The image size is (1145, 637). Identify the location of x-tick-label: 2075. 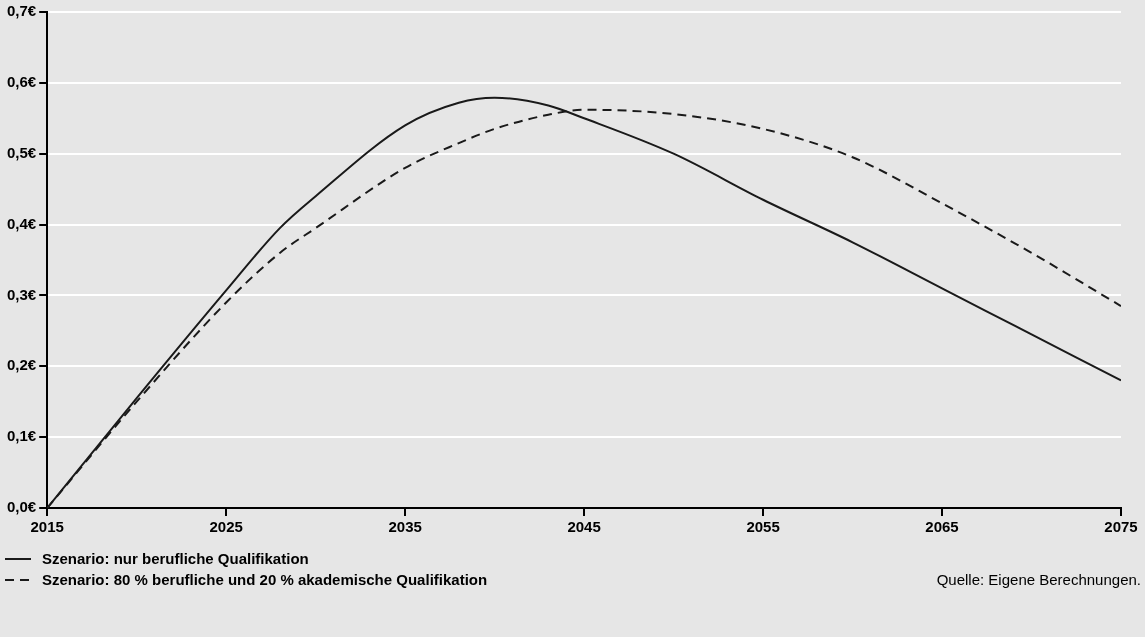
(1121, 527).